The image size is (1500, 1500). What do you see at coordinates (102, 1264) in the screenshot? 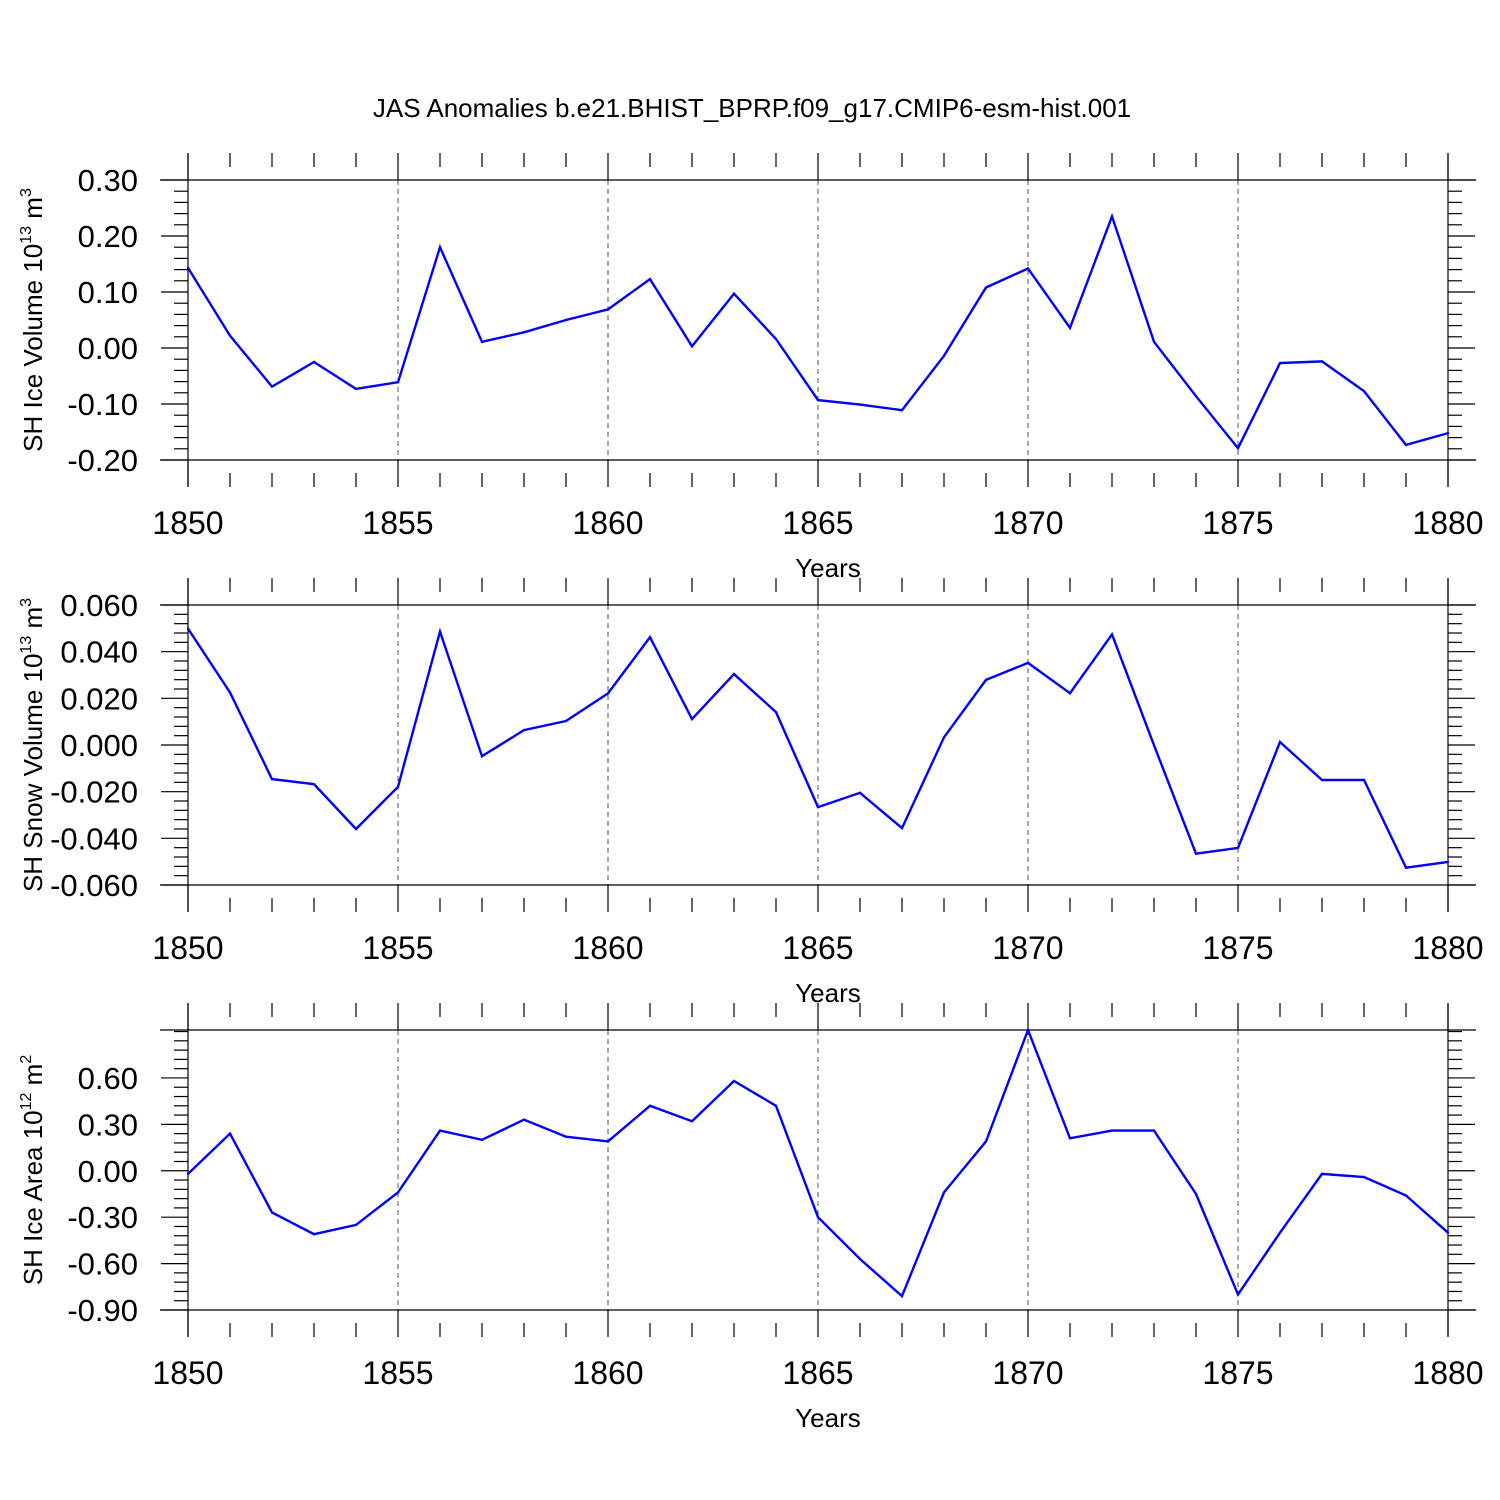
I see `y-tick-label: -0.60` at bounding box center [102, 1264].